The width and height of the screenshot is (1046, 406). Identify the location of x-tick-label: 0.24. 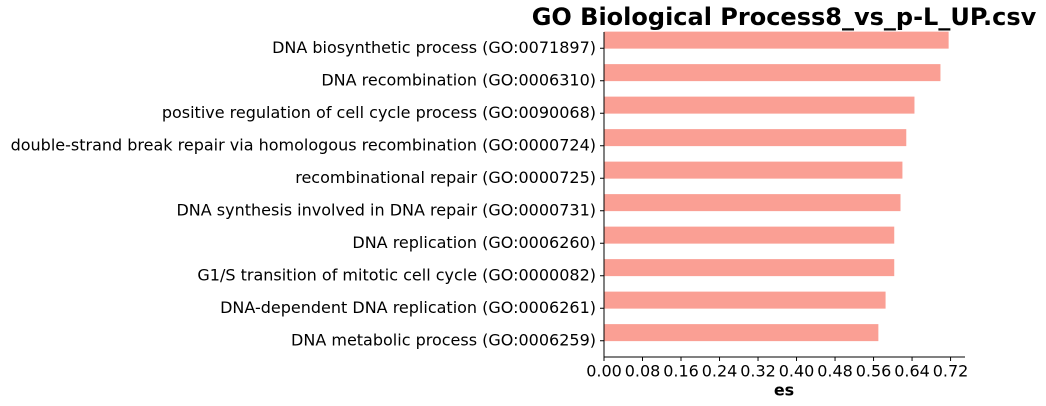
(720, 371).